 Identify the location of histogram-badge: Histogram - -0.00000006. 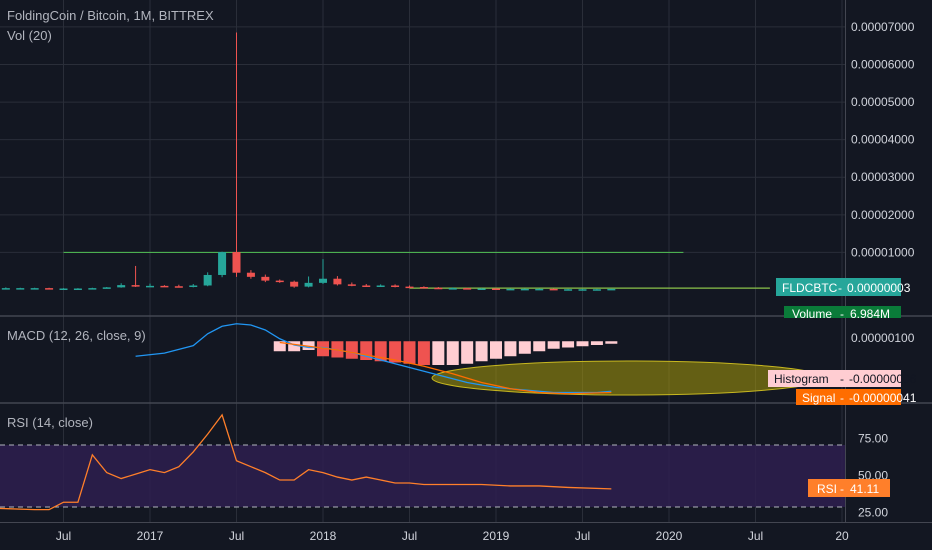
(842, 378).